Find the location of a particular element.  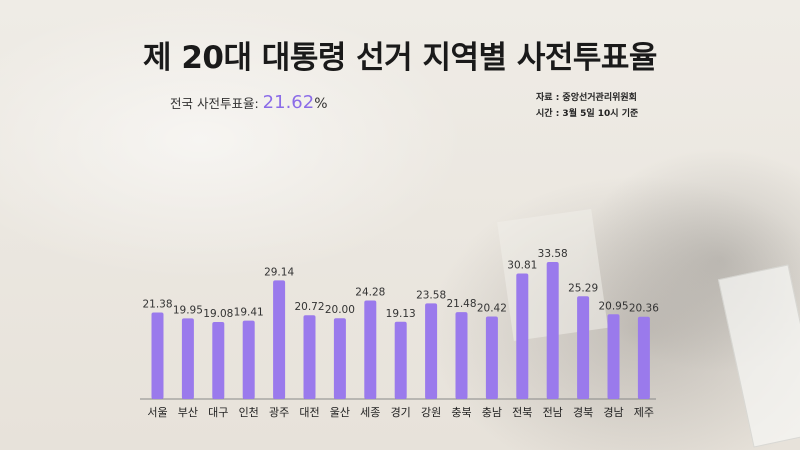

data-label-15: 25.29 is located at coordinates (583, 288).